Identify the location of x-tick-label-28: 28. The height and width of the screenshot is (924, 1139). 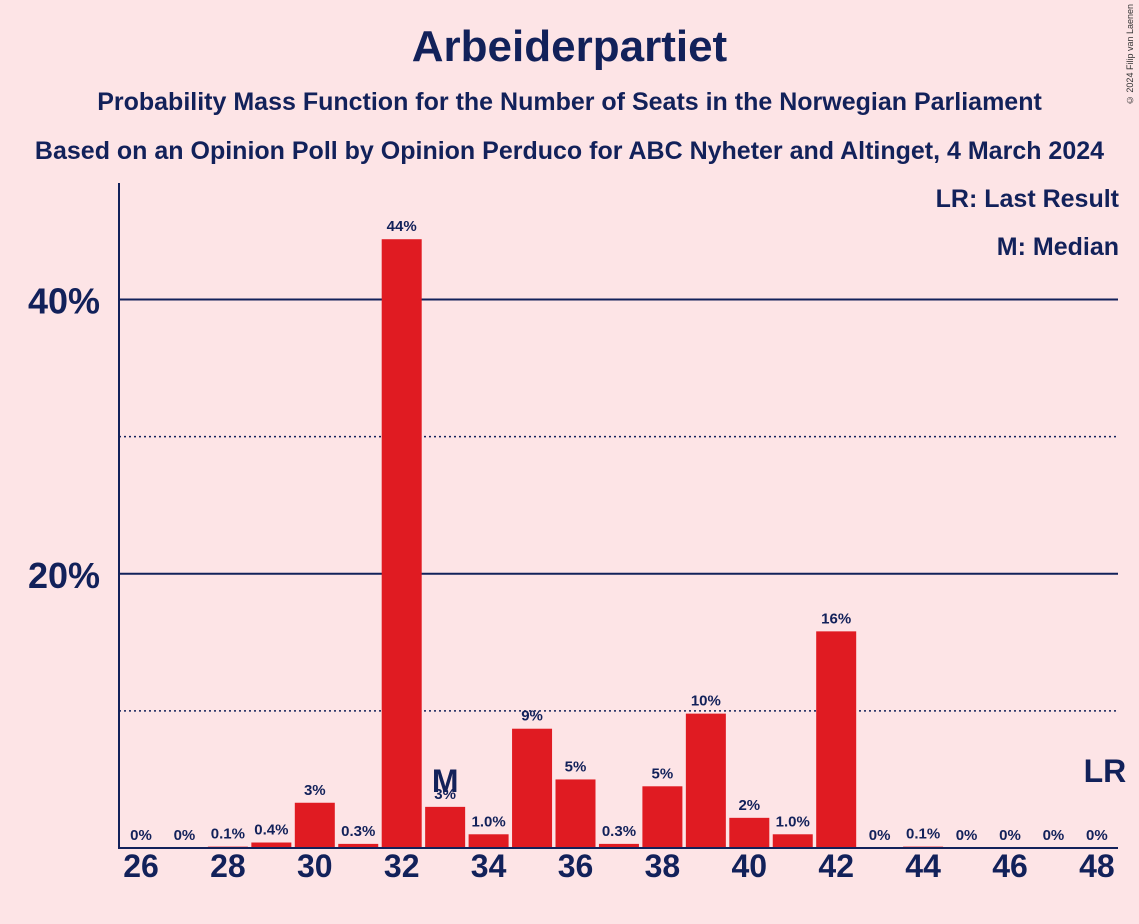
(228, 866).